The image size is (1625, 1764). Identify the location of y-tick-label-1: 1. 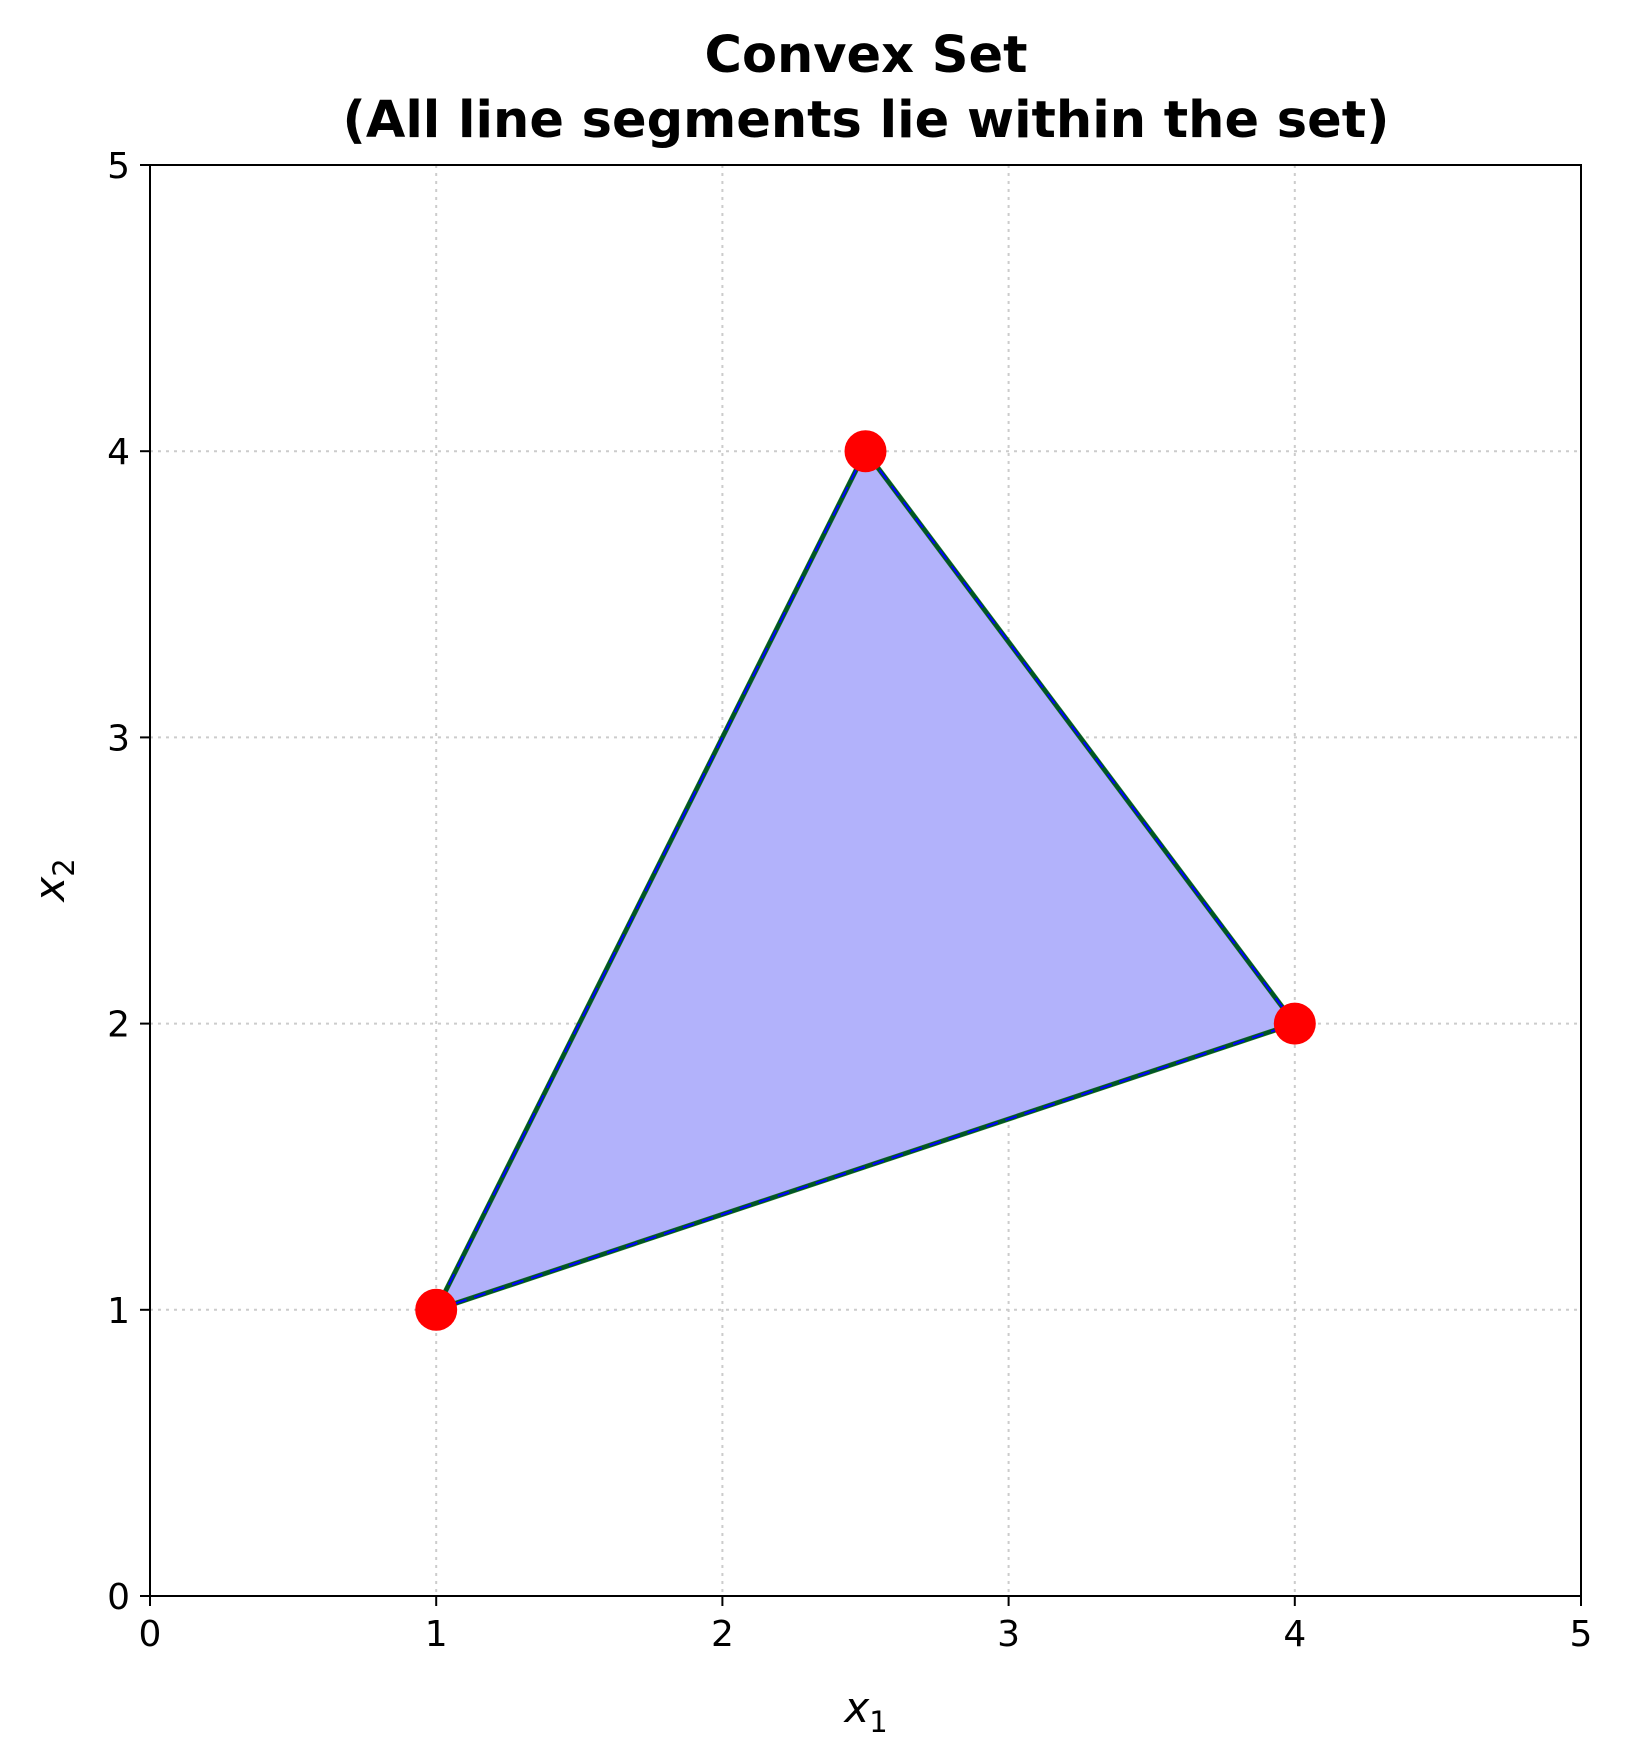
(118, 1311).